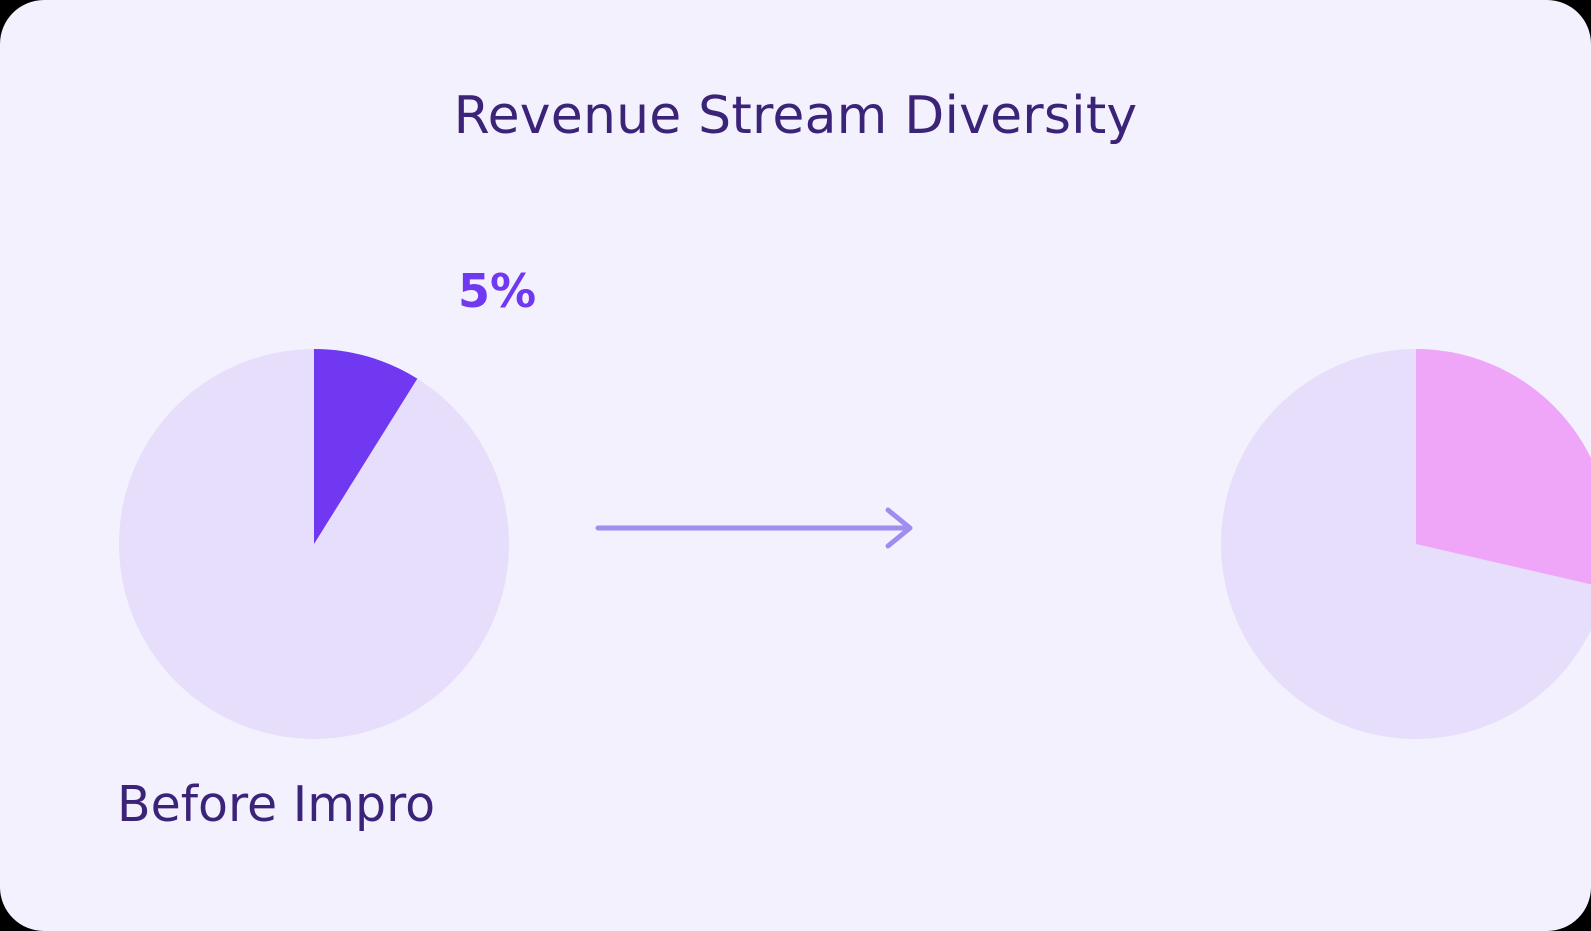  I want to click on pie-chart-before, so click(314, 544).